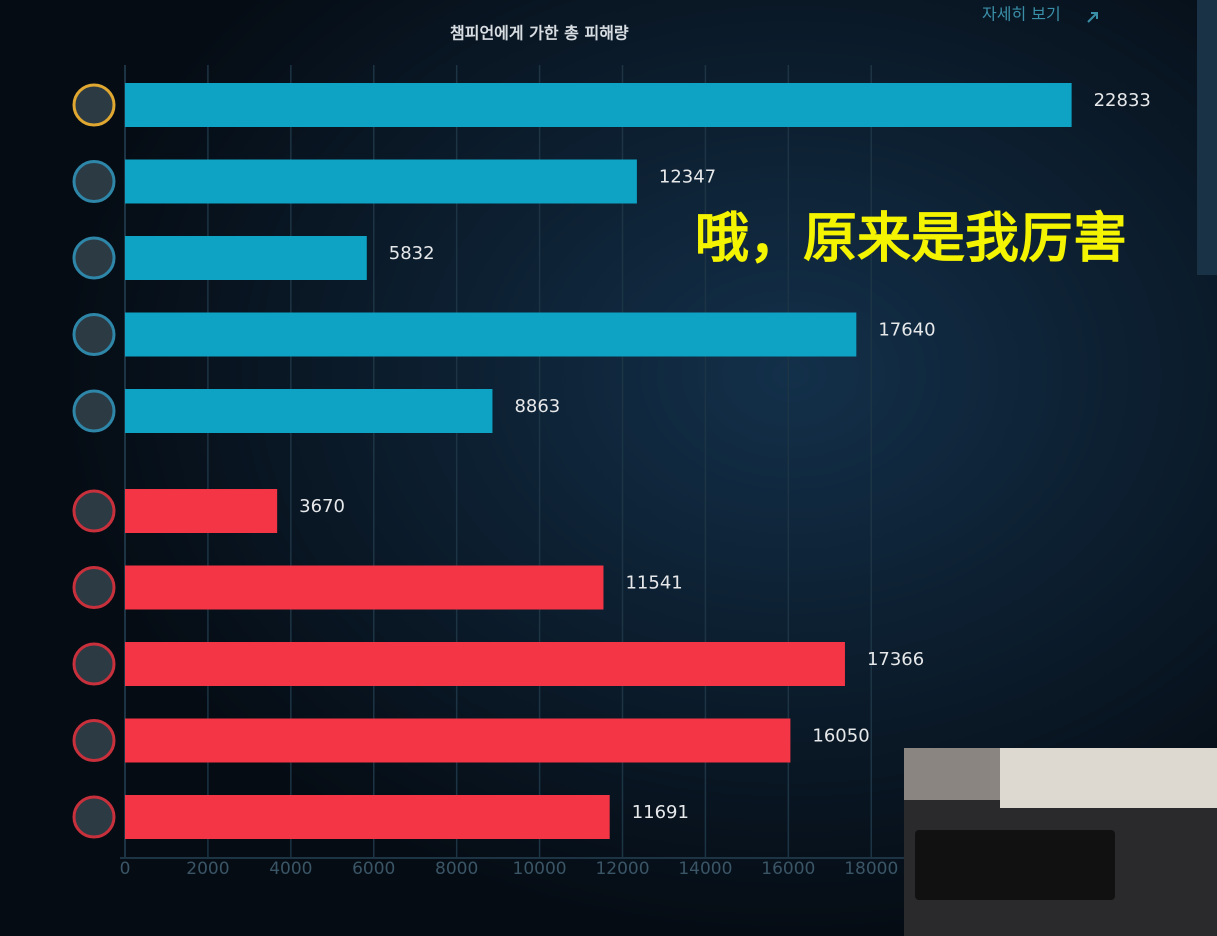  Describe the element at coordinates (911, 238) in the screenshot. I see `overlay-caption: 哦，原来是我厉害` at that location.